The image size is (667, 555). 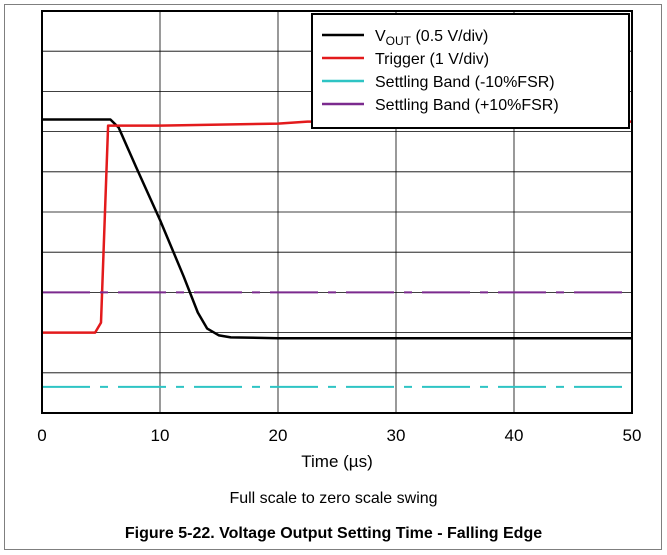 I want to click on x-tick-label: 10, so click(x=160, y=435).